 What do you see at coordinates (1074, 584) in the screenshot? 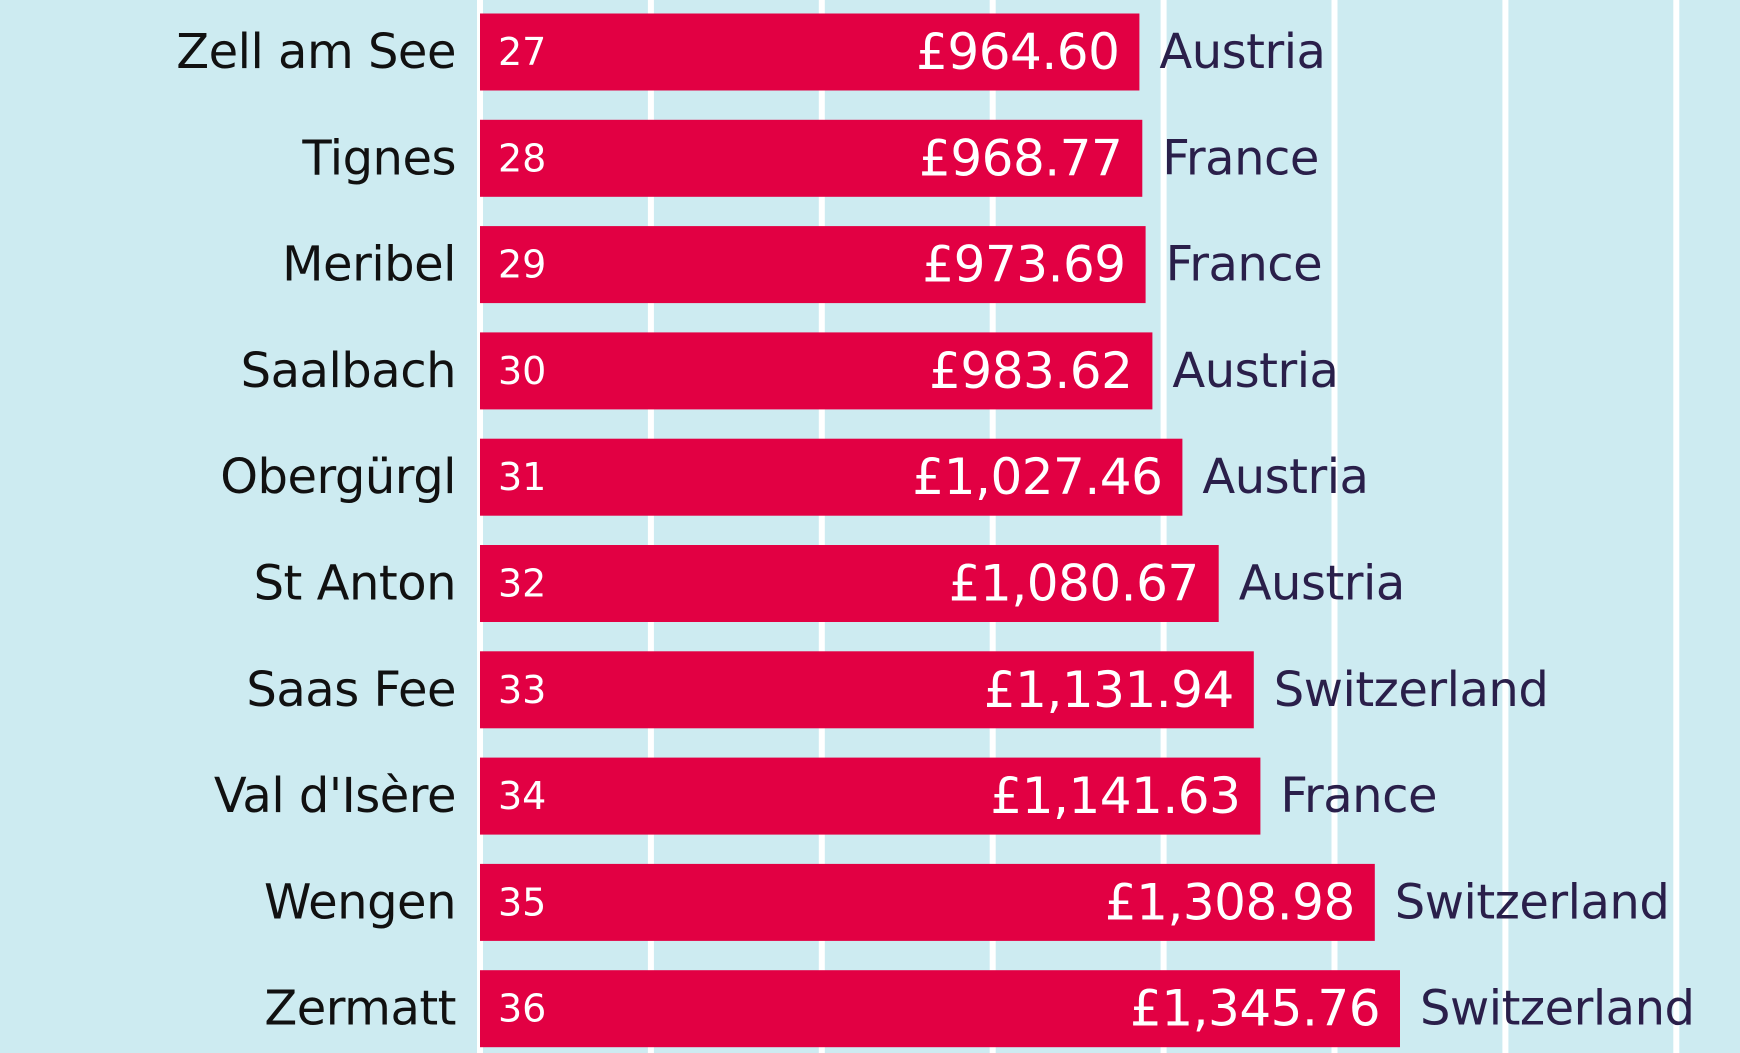
I see `value-label: £1,080.67` at bounding box center [1074, 584].